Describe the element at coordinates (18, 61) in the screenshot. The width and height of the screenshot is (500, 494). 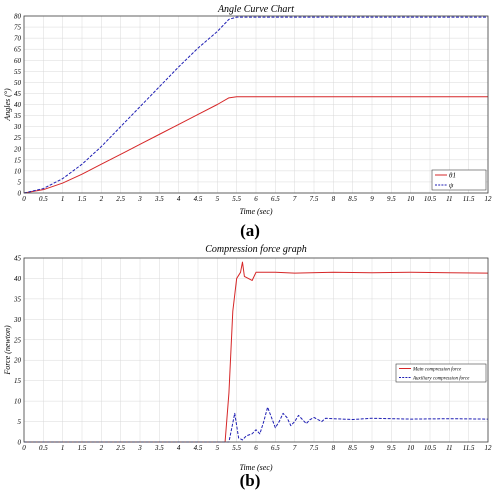
I see `y-tick-label: 60` at that location.